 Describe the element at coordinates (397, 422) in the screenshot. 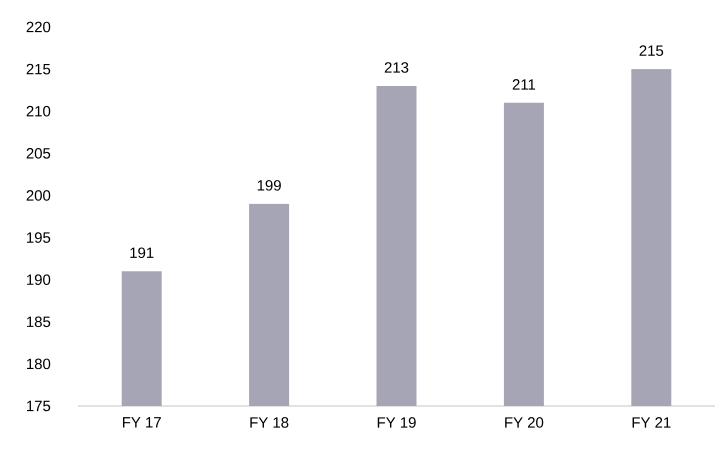

I see `x-tick-label: FY 19` at that location.